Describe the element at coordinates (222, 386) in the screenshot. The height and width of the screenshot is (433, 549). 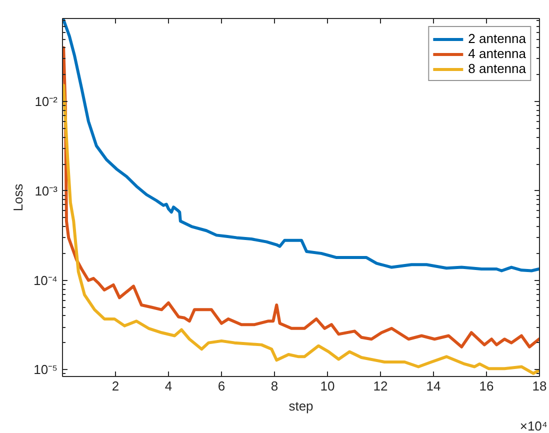
I see `x-tick-label: 6` at that location.